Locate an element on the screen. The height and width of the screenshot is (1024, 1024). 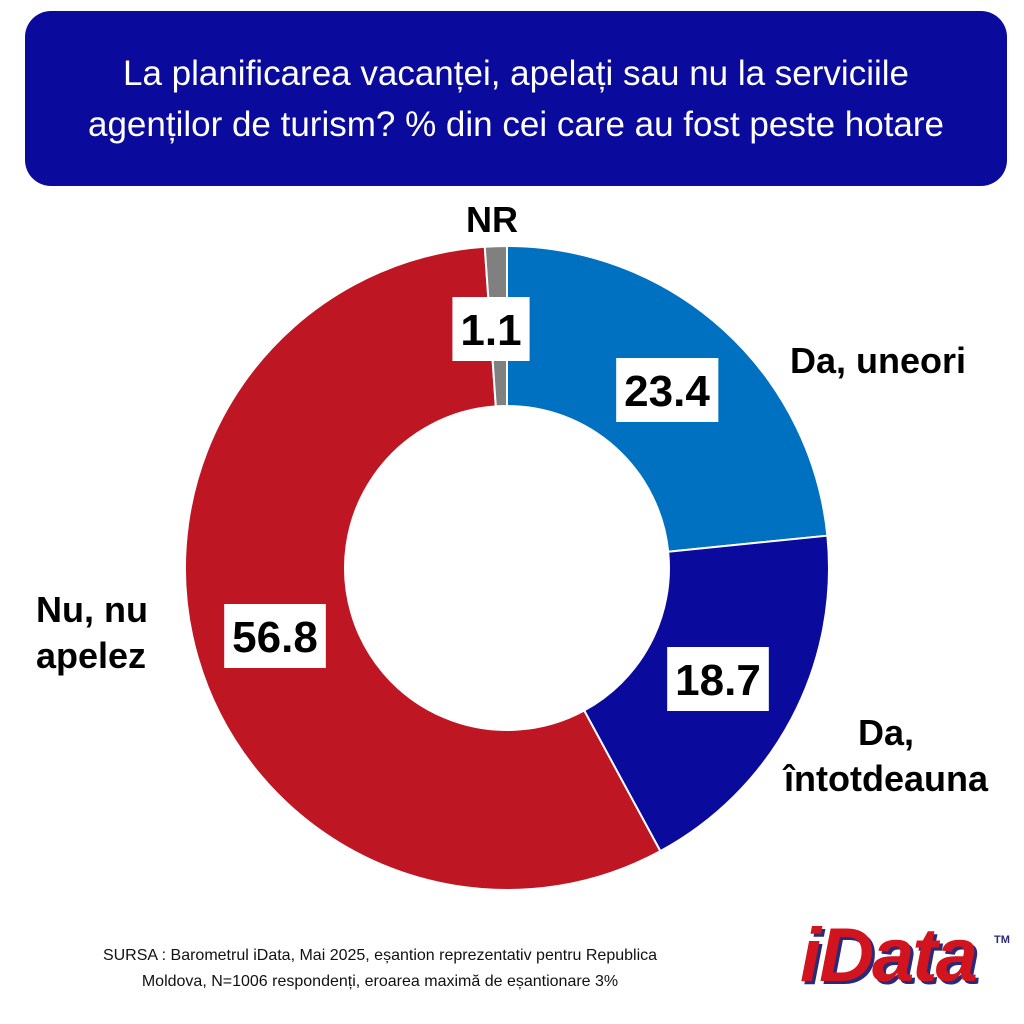
slice-label-2-1: apelez is located at coordinates (91, 655).